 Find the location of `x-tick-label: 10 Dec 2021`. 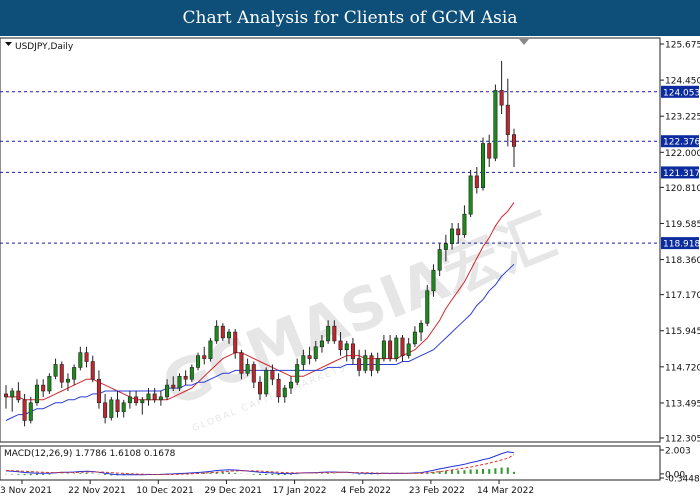

x-tick-label: 10 Dec 2021 is located at coordinates (165, 491).